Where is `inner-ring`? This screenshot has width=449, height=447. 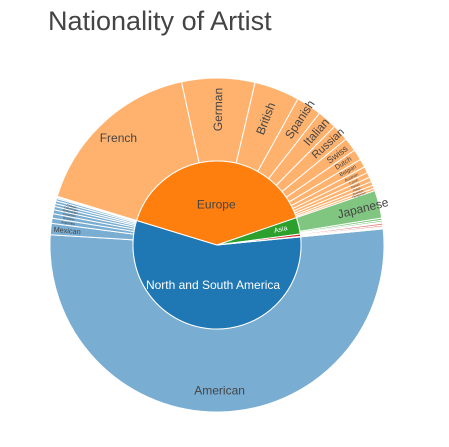 inner-ring is located at coordinates (217, 245).